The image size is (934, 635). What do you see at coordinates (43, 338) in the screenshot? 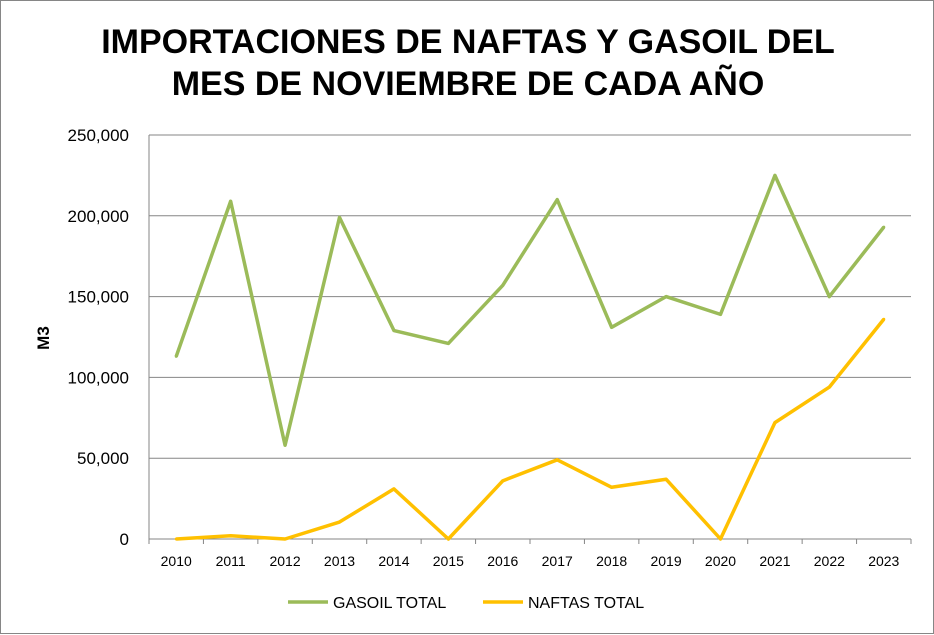
I see `y-axis-label: M3` at bounding box center [43, 338].